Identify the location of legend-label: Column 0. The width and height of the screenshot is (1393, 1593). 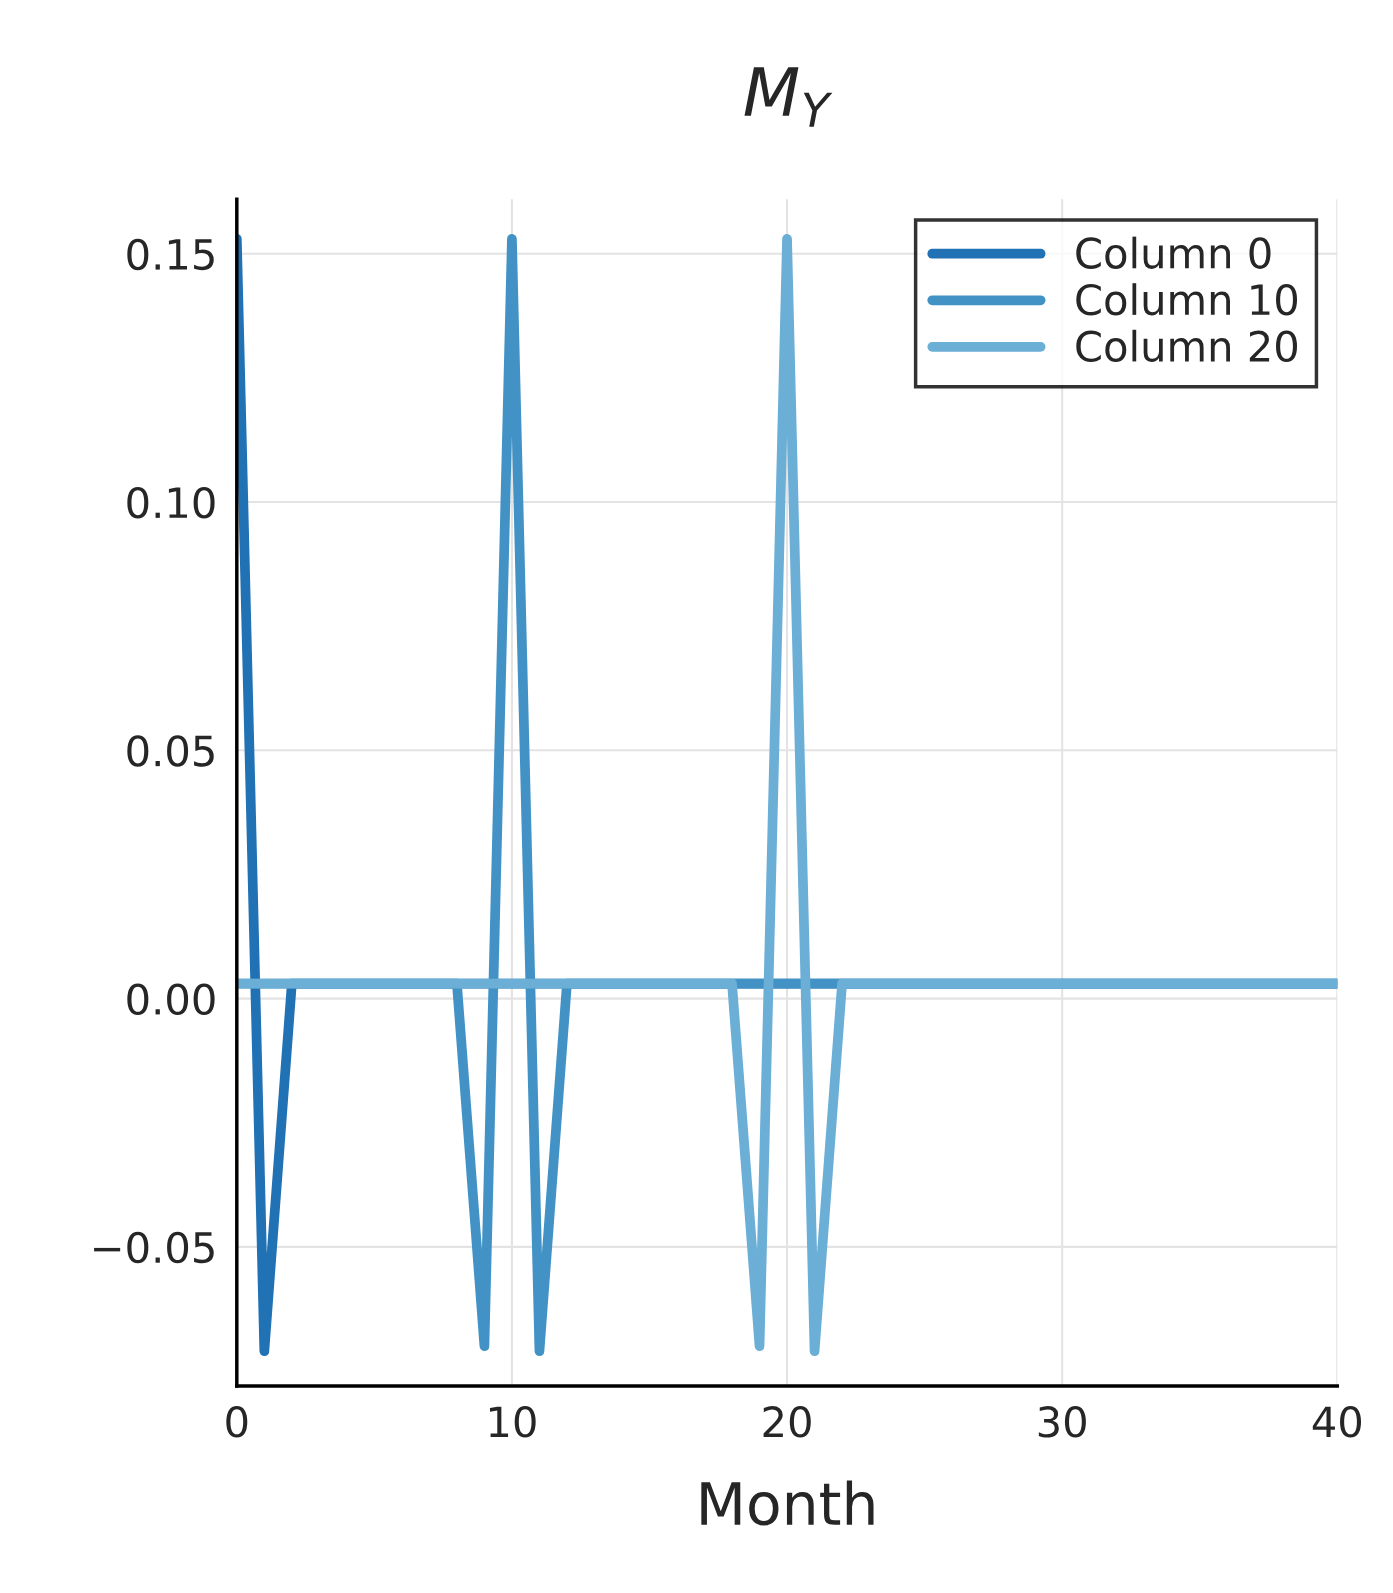
(1173, 252).